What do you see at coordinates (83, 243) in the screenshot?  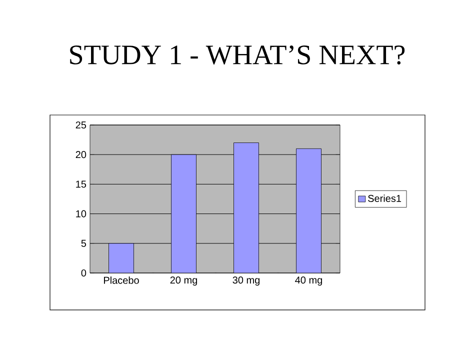 I see `y-tick-label: 5` at bounding box center [83, 243].